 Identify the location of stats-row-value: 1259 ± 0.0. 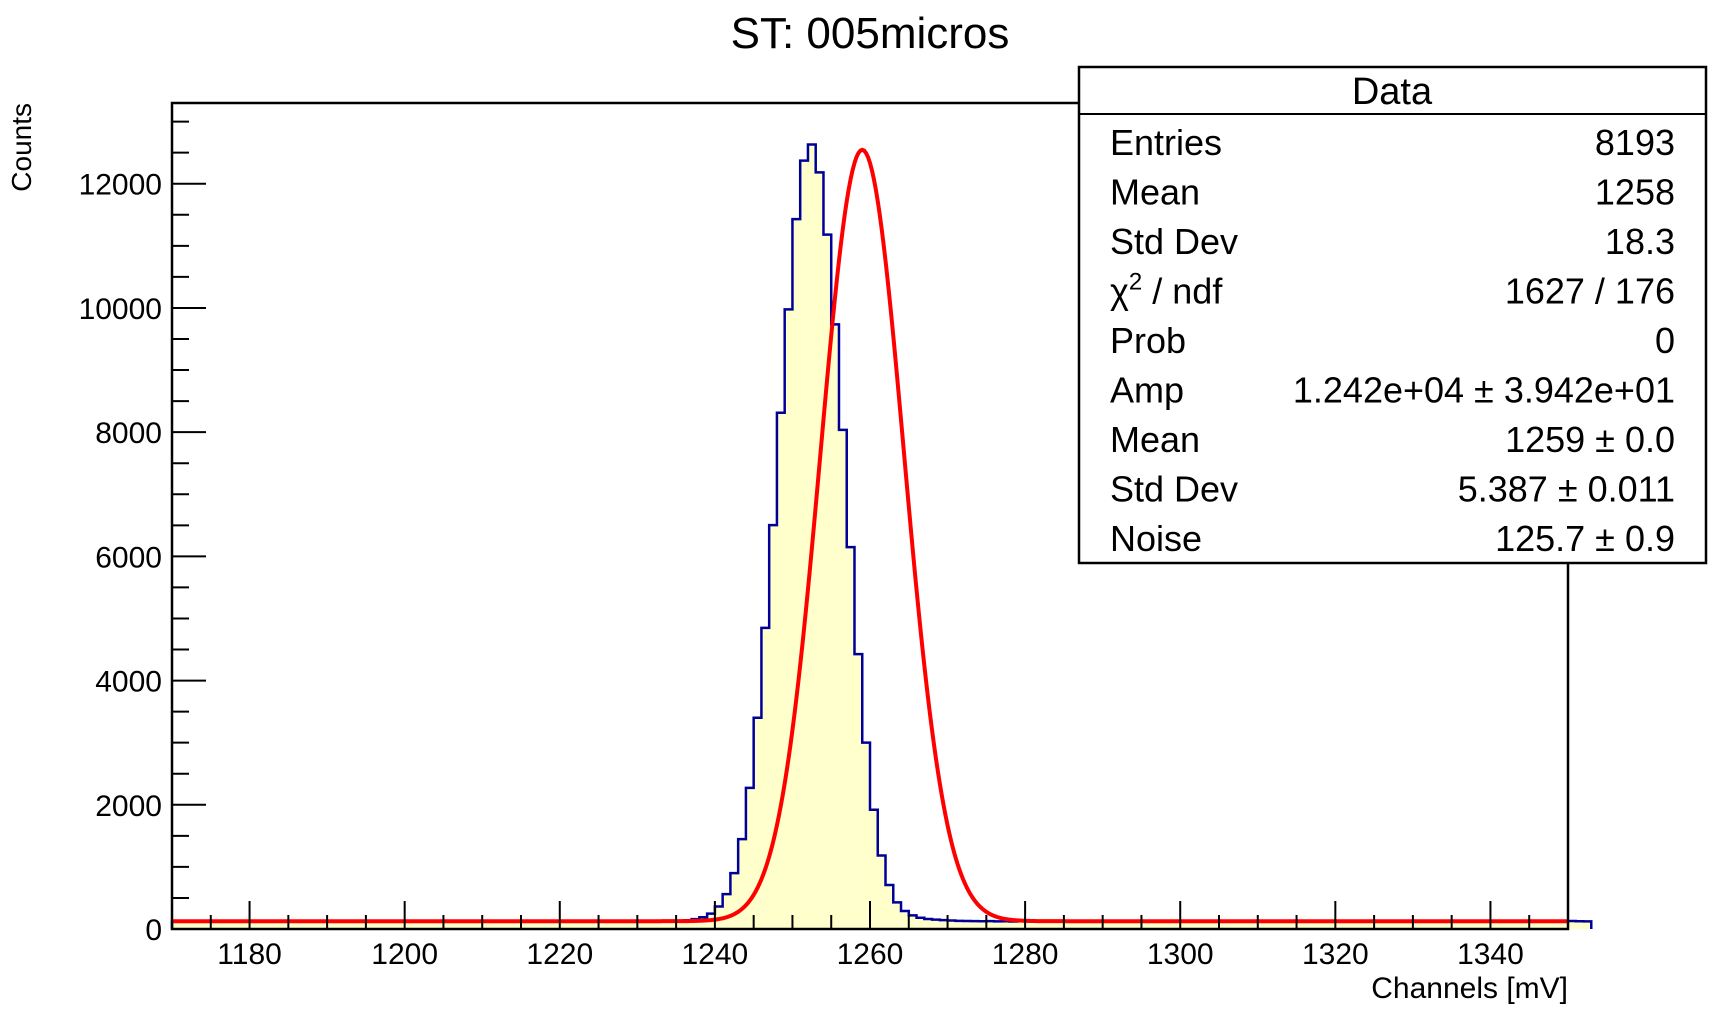
(1590, 439).